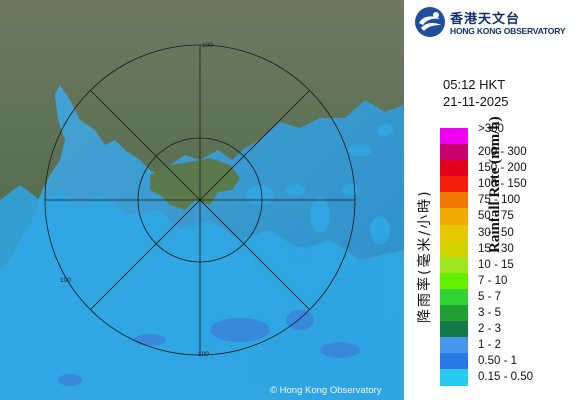 This screenshot has width=577, height=400. I want to click on legend-label: 50 - 75, so click(496, 216).